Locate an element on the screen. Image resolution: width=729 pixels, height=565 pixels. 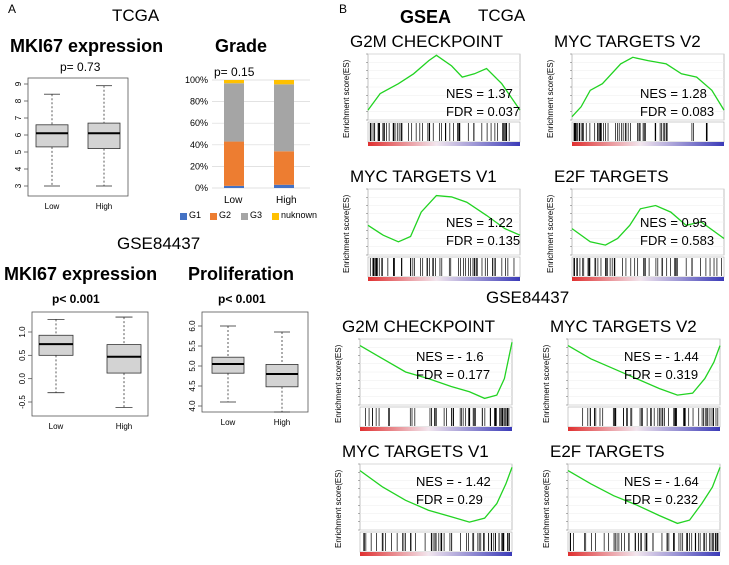
y-tick-label: 4.0 is located at coordinates (192, 406).